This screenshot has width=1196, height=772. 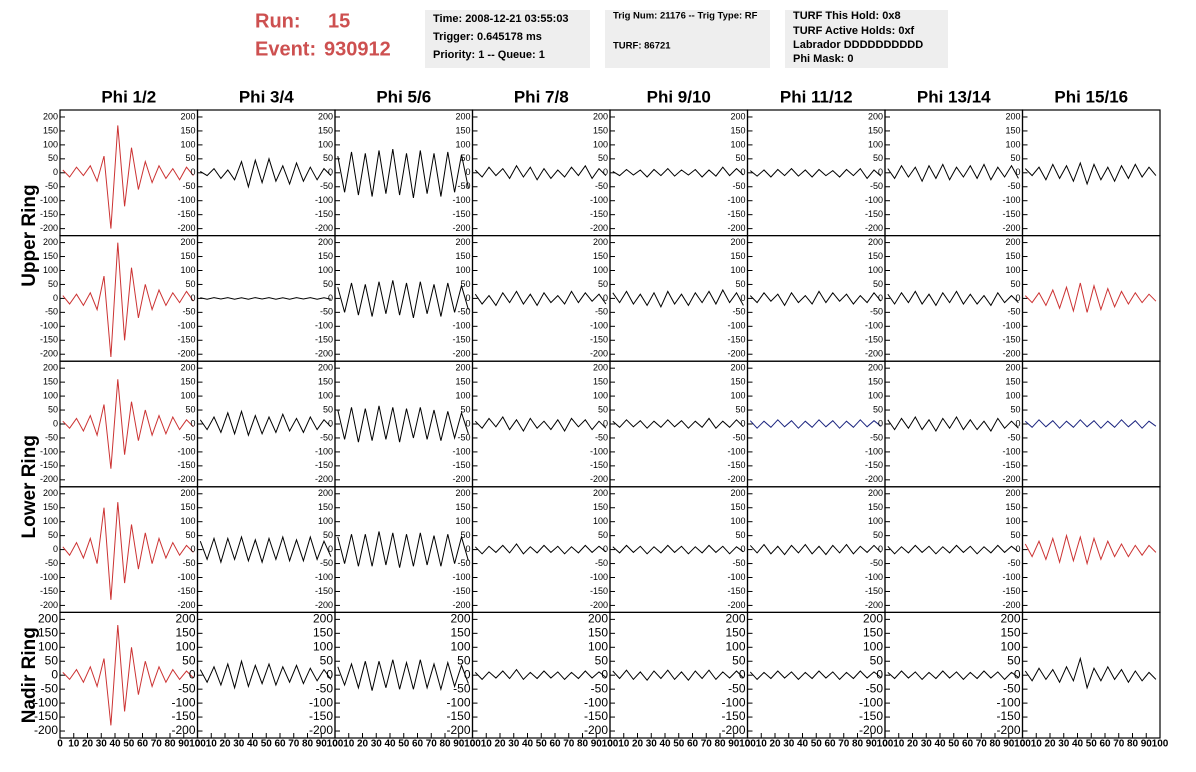 I want to click on x-tick-label: 10, so click(x=624, y=744).